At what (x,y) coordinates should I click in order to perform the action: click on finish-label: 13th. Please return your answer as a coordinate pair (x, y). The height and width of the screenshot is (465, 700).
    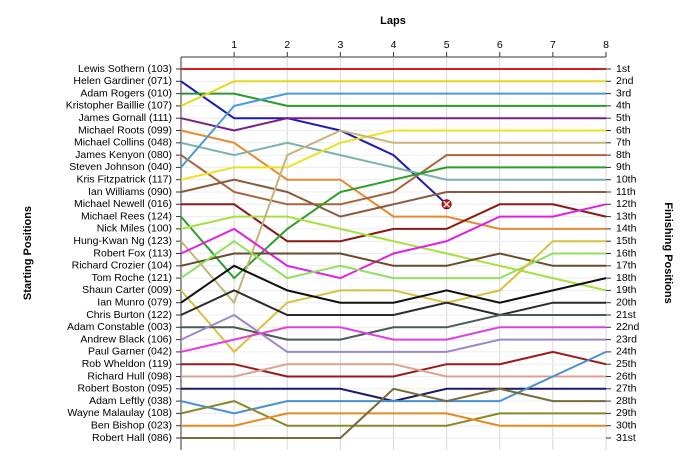
    Looking at the image, I should click on (626, 216).